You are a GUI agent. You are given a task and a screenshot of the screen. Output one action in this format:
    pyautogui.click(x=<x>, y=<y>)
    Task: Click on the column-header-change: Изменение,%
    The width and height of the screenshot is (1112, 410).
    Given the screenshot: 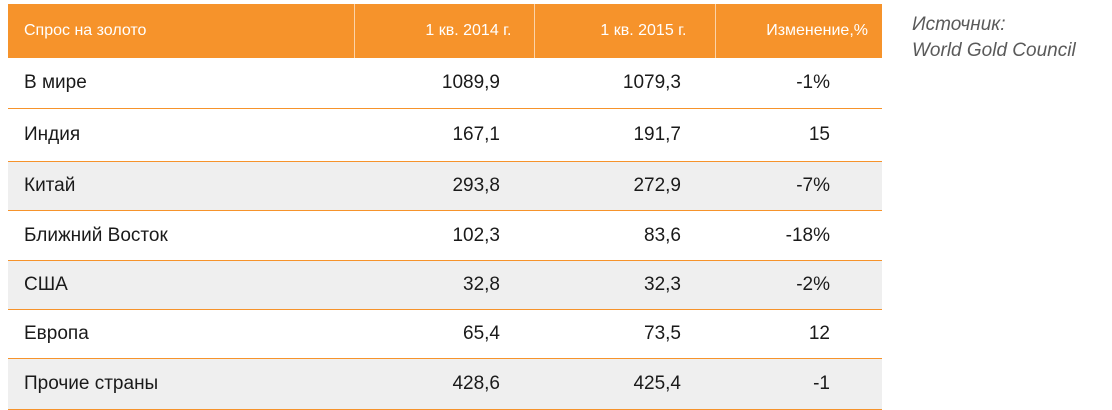 What is the action you would take?
    pyautogui.click(x=798, y=31)
    